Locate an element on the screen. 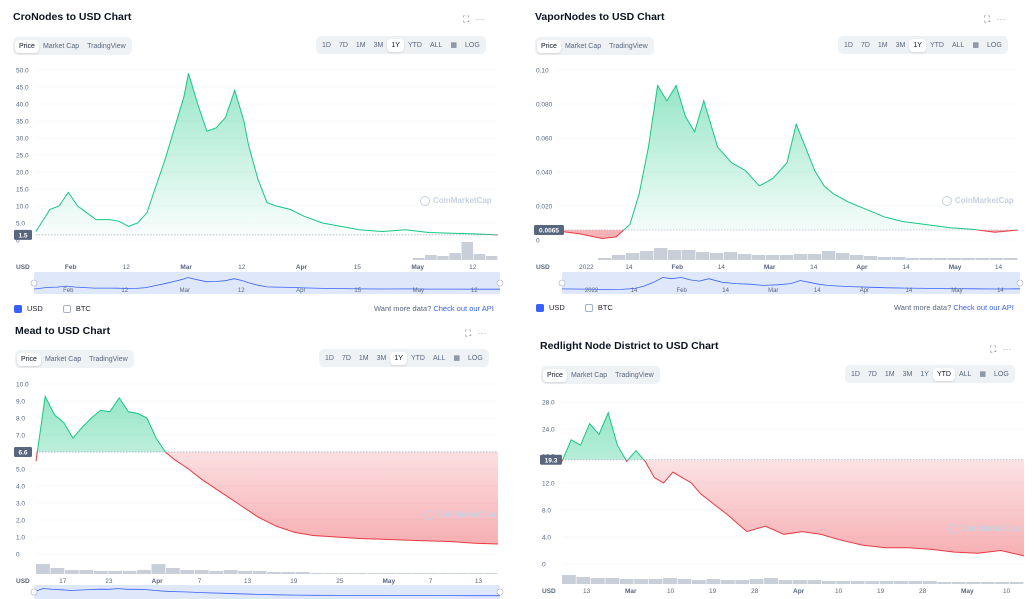  navigator-label: 14 is located at coordinates (725, 291).